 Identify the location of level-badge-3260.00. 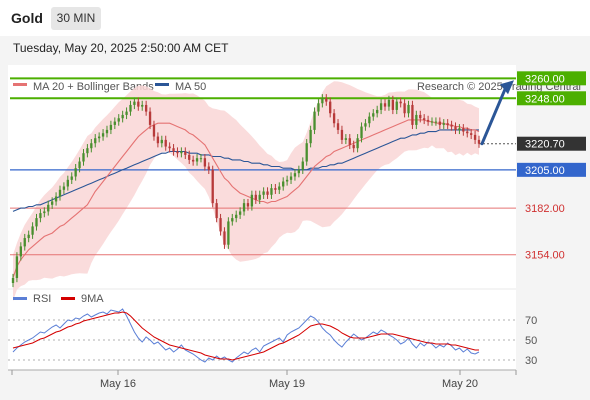
(551, 78).